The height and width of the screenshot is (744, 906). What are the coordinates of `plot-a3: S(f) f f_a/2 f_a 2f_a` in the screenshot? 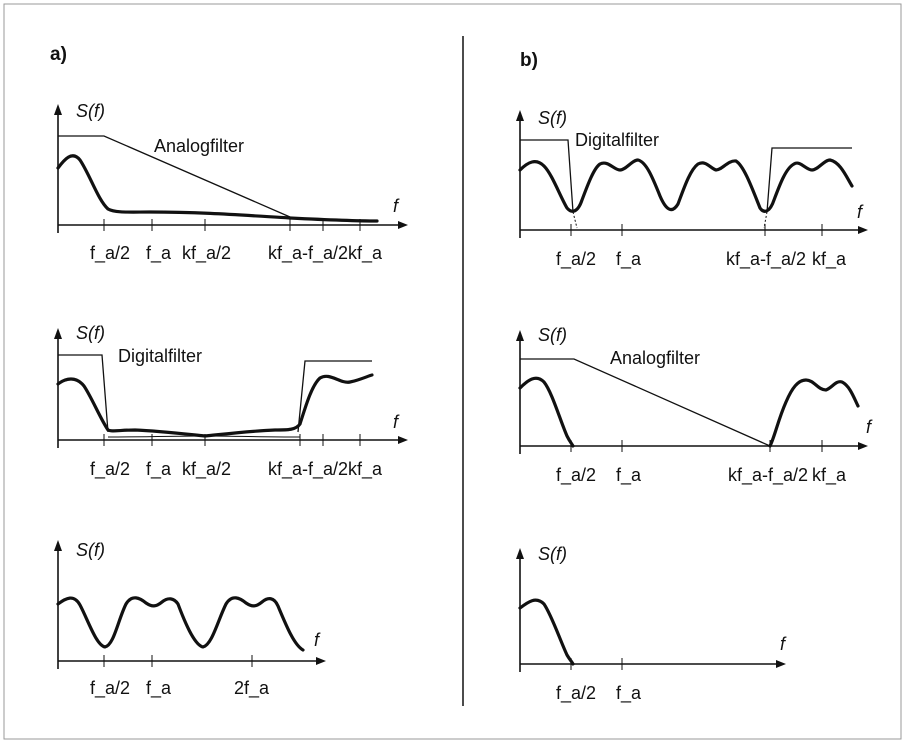 It's located at (190, 619).